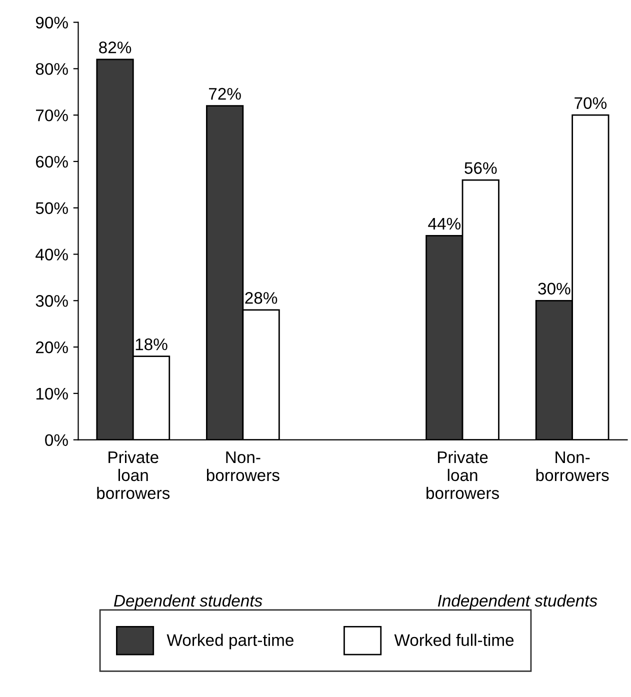 Image resolution: width=631 pixels, height=697 pixels. I want to click on data-label: 70%, so click(590, 103).